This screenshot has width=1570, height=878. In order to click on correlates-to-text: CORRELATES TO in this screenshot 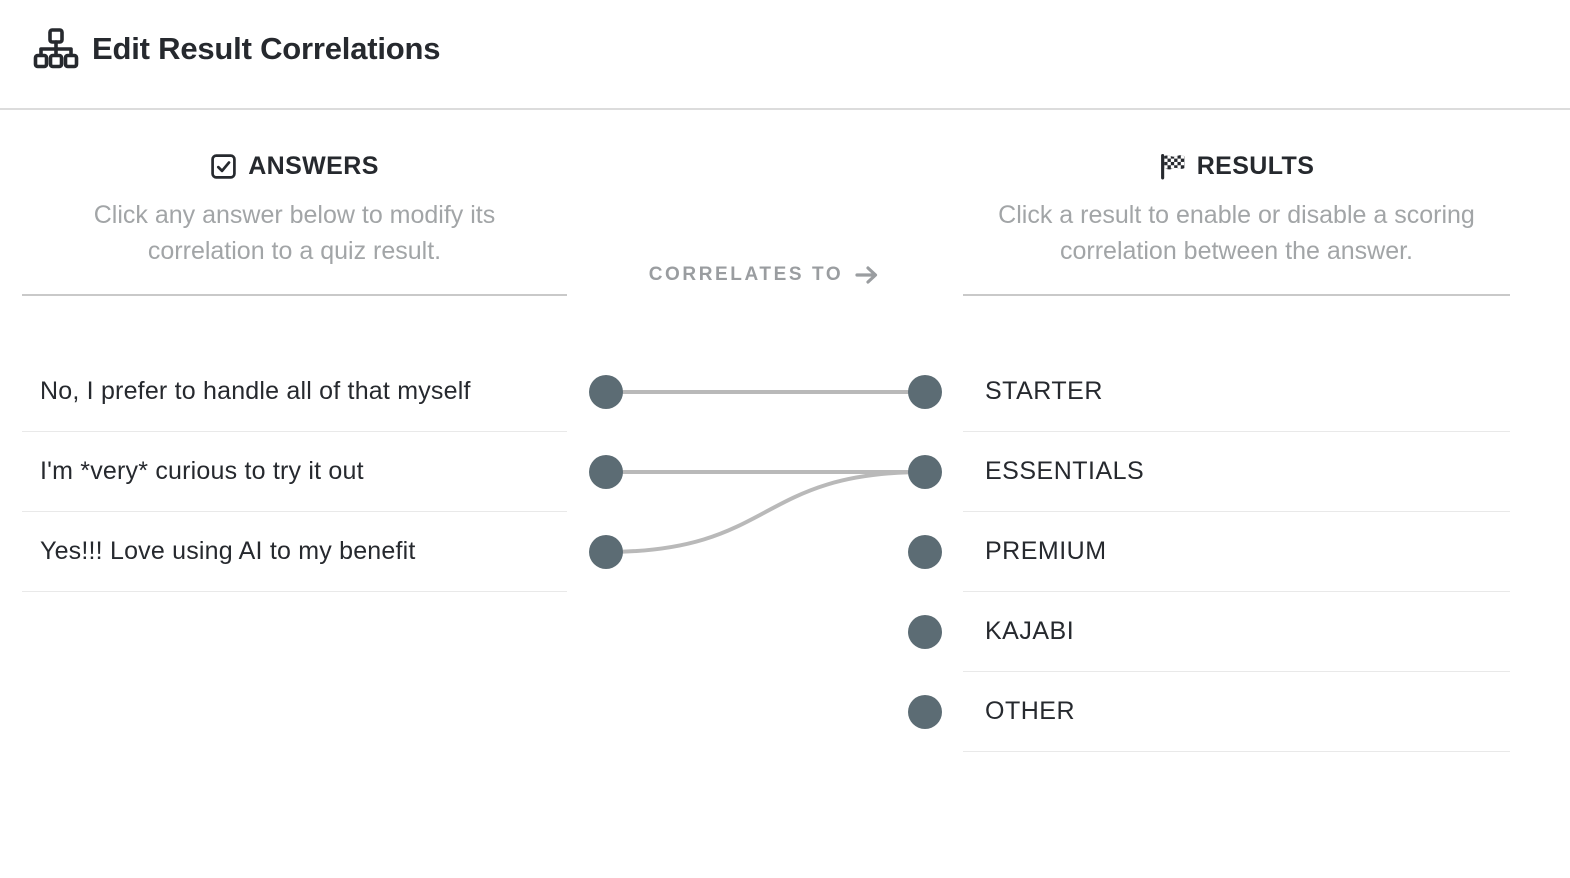, I will do `click(746, 274)`.